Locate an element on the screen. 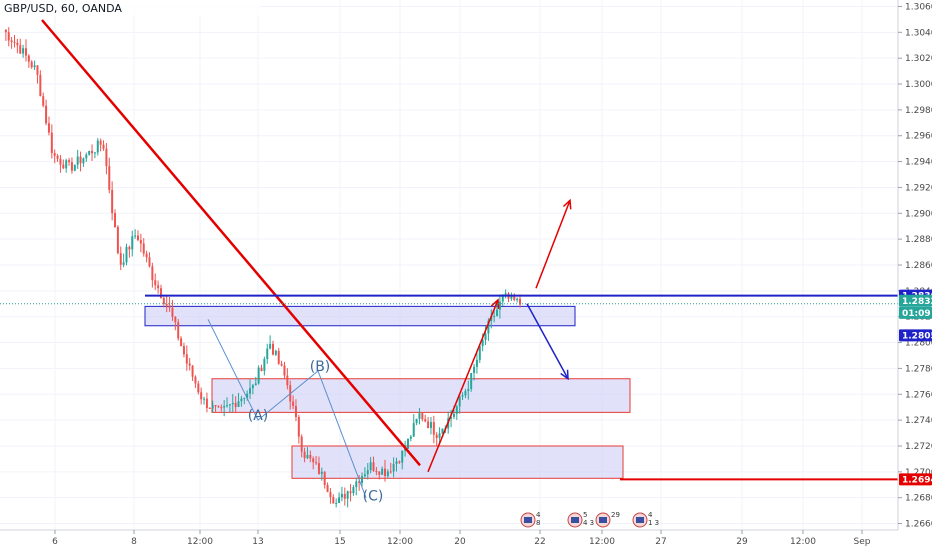 The width and height of the screenshot is (932, 550). time-axis: 6 8 12:00 13 15 12:00 20 22 12:00 27 29 12:00 Sep is located at coordinates (461, 538).